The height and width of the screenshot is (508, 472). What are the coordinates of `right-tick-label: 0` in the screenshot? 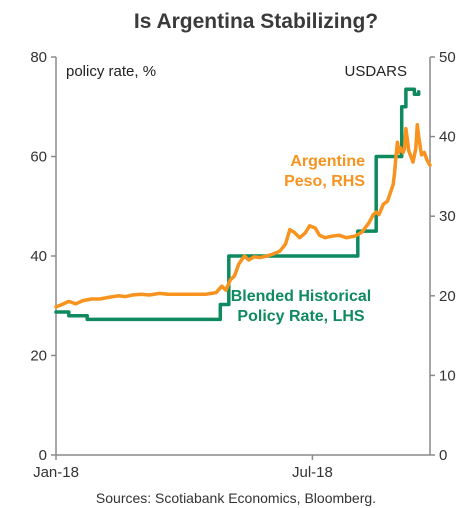 It's located at (443, 455).